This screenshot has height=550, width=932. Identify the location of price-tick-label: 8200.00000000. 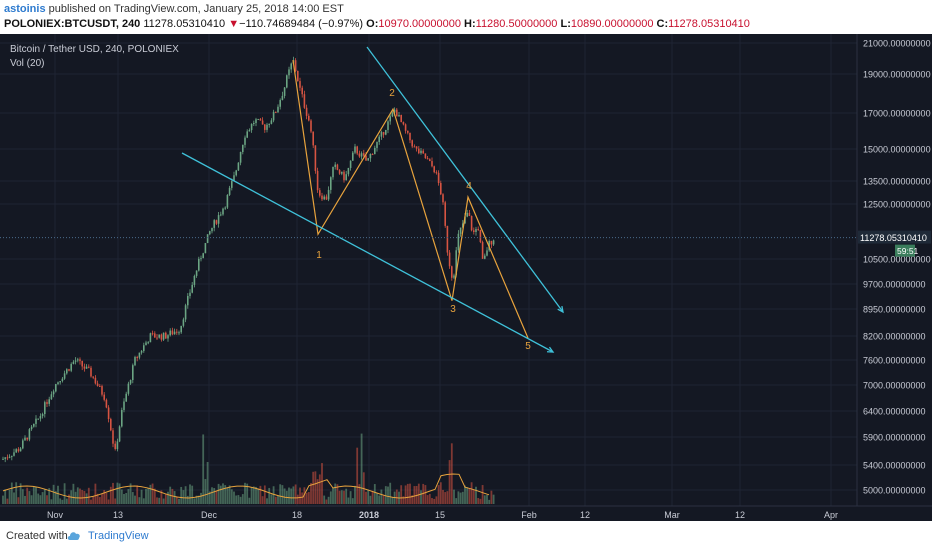
(894, 337).